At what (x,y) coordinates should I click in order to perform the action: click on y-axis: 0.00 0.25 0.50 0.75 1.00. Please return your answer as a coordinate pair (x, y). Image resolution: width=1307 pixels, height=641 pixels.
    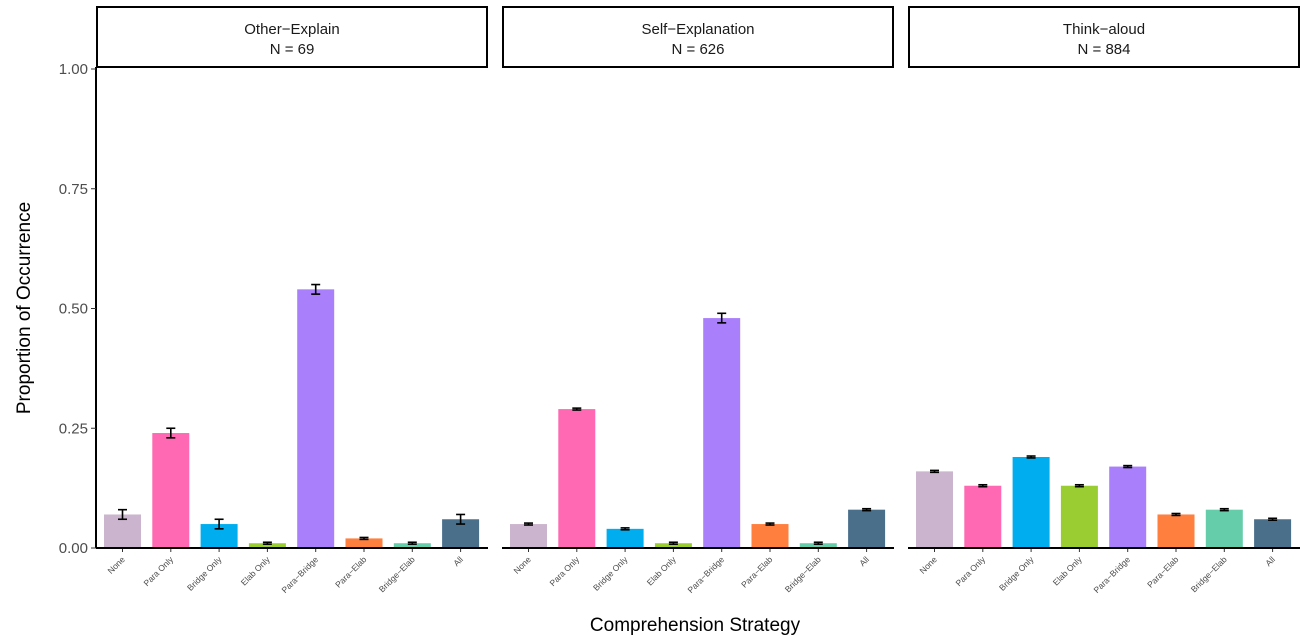
    Looking at the image, I should click on (78, 309).